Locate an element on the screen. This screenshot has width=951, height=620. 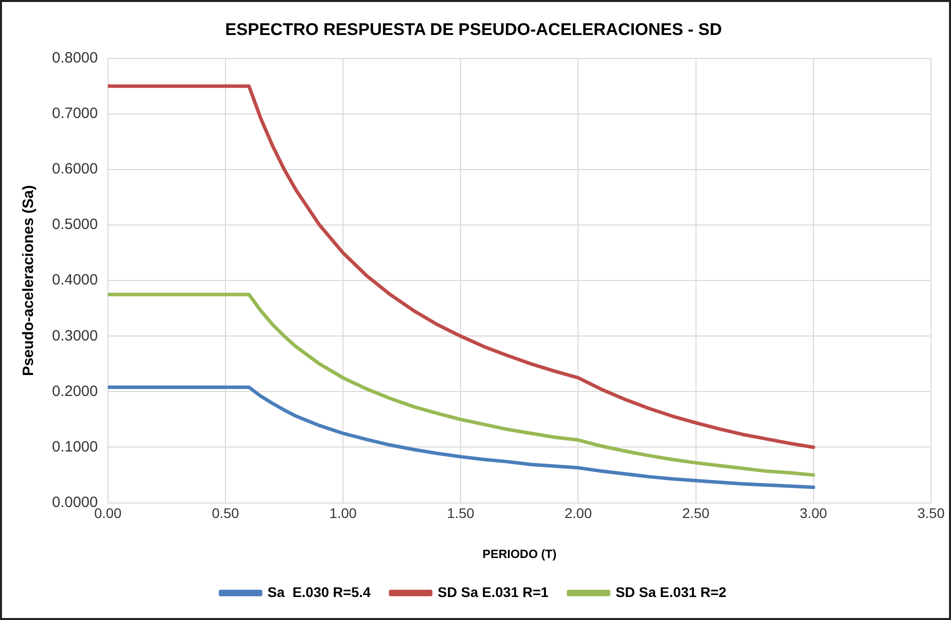
x-tick-label: 1.50 is located at coordinates (460, 513).